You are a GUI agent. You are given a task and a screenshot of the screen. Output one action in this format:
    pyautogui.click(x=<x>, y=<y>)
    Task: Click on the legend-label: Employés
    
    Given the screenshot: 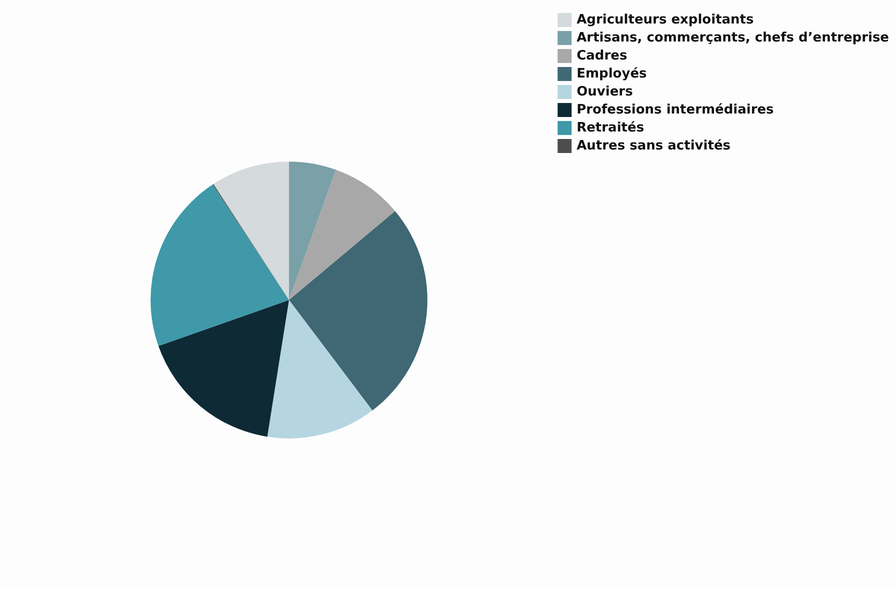 What is the action you would take?
    pyautogui.click(x=612, y=74)
    